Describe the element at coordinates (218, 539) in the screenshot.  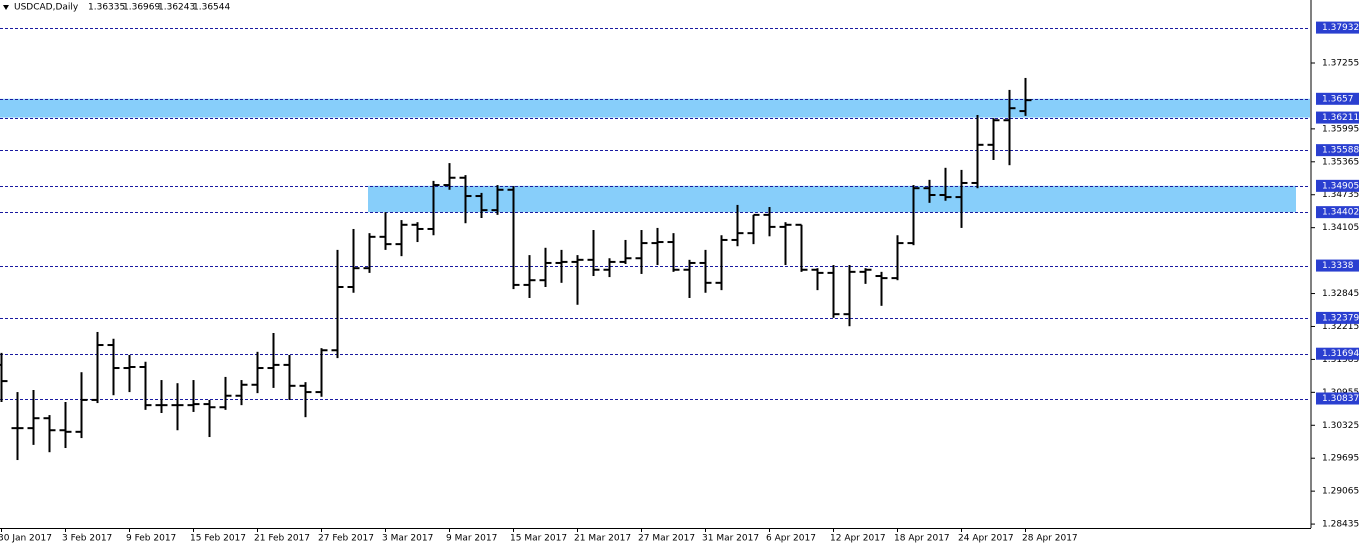
I see `x-tick-label: 15 Feb 2017` at that location.